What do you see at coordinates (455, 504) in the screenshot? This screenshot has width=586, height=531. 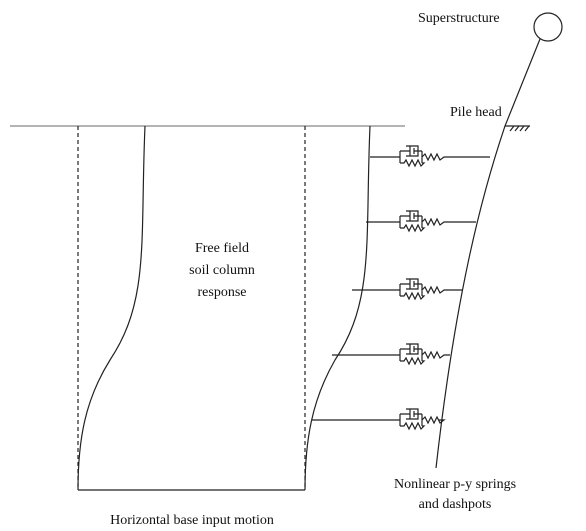 I see `springs-label: and dashpots` at bounding box center [455, 504].